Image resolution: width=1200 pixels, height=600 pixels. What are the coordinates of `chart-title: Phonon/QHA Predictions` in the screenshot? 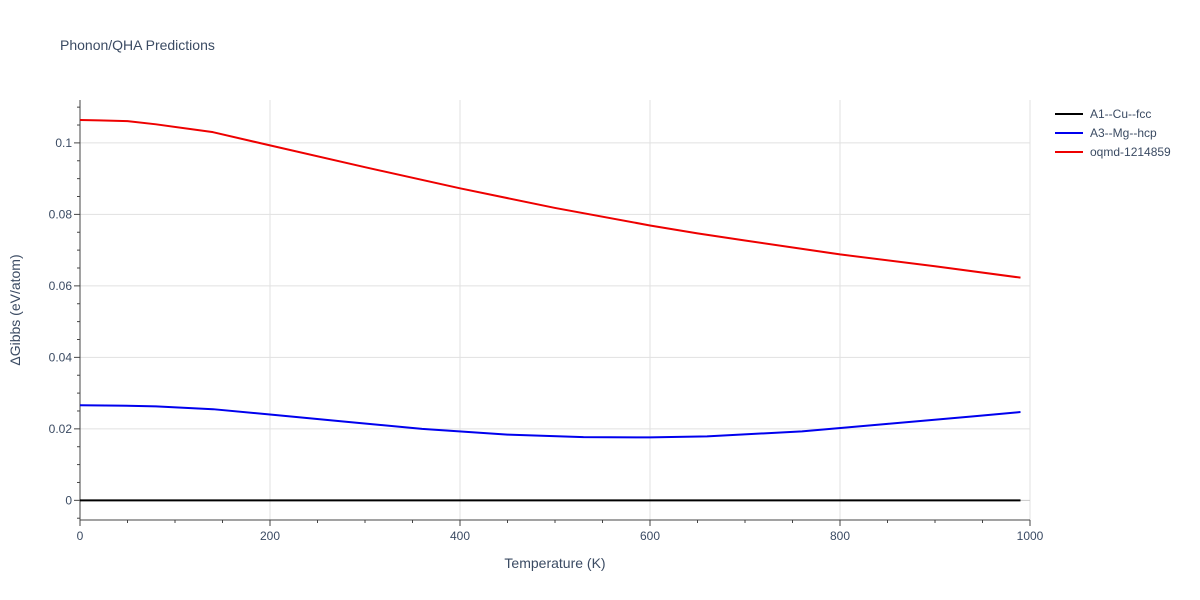 It's located at (137, 45).